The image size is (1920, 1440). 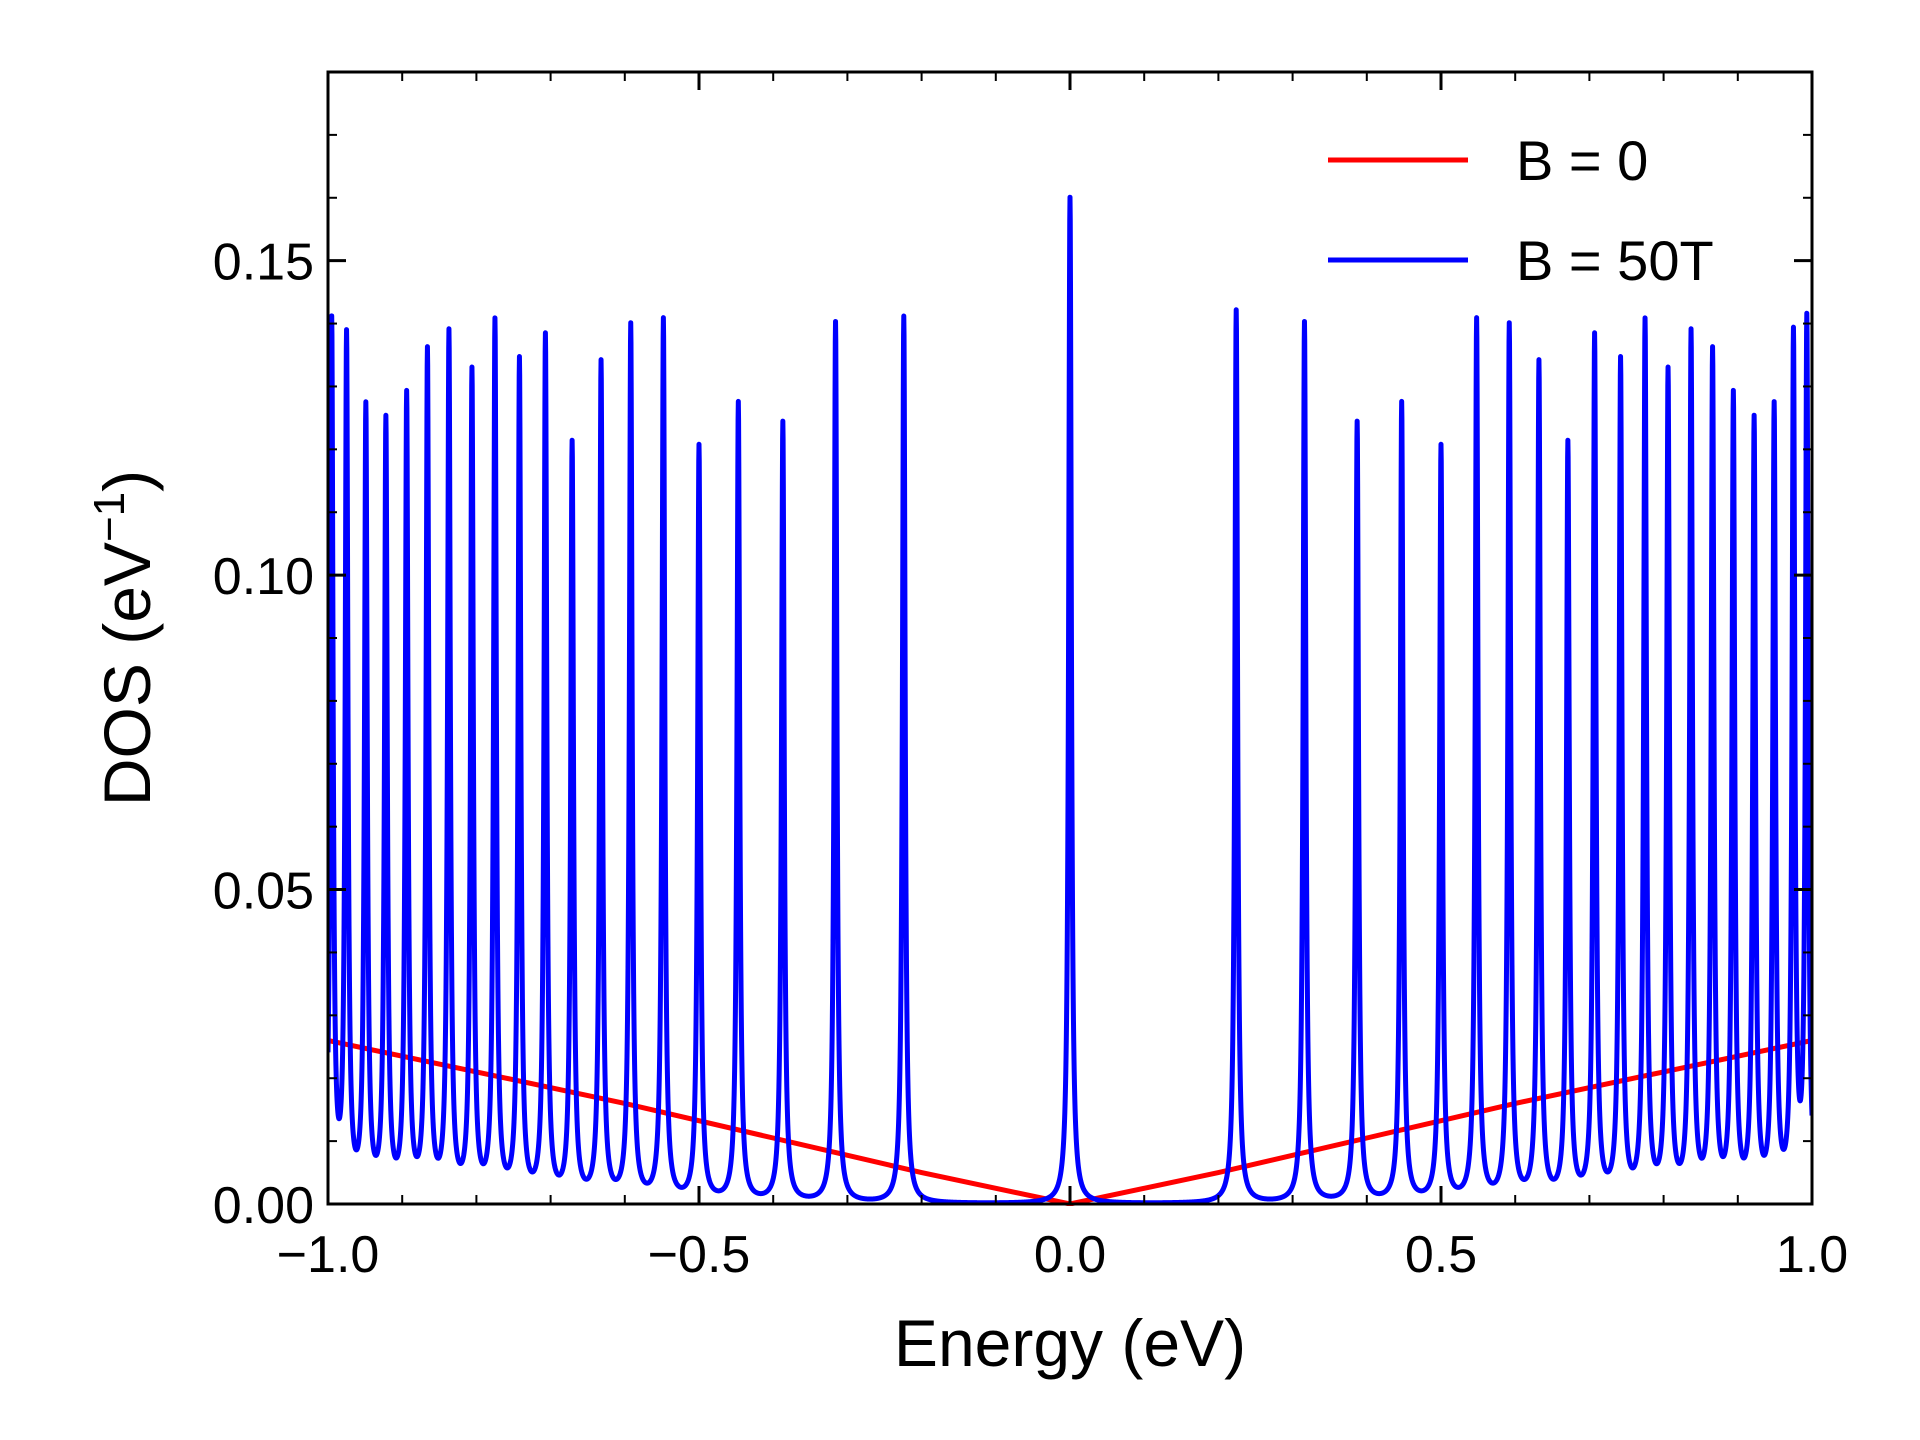 I want to click on legend-label-0: B = 0, so click(x=1582, y=160).